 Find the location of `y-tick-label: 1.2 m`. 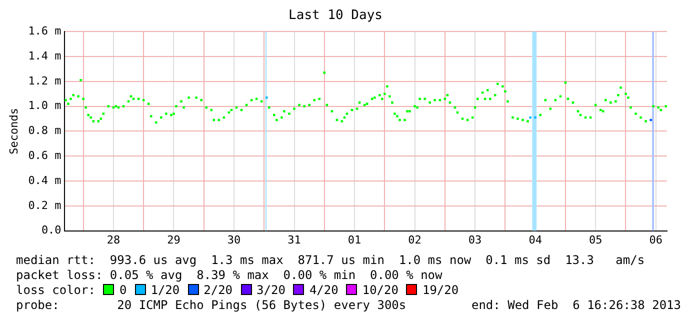

y-tick-label: 1.2 m is located at coordinates (45, 81).